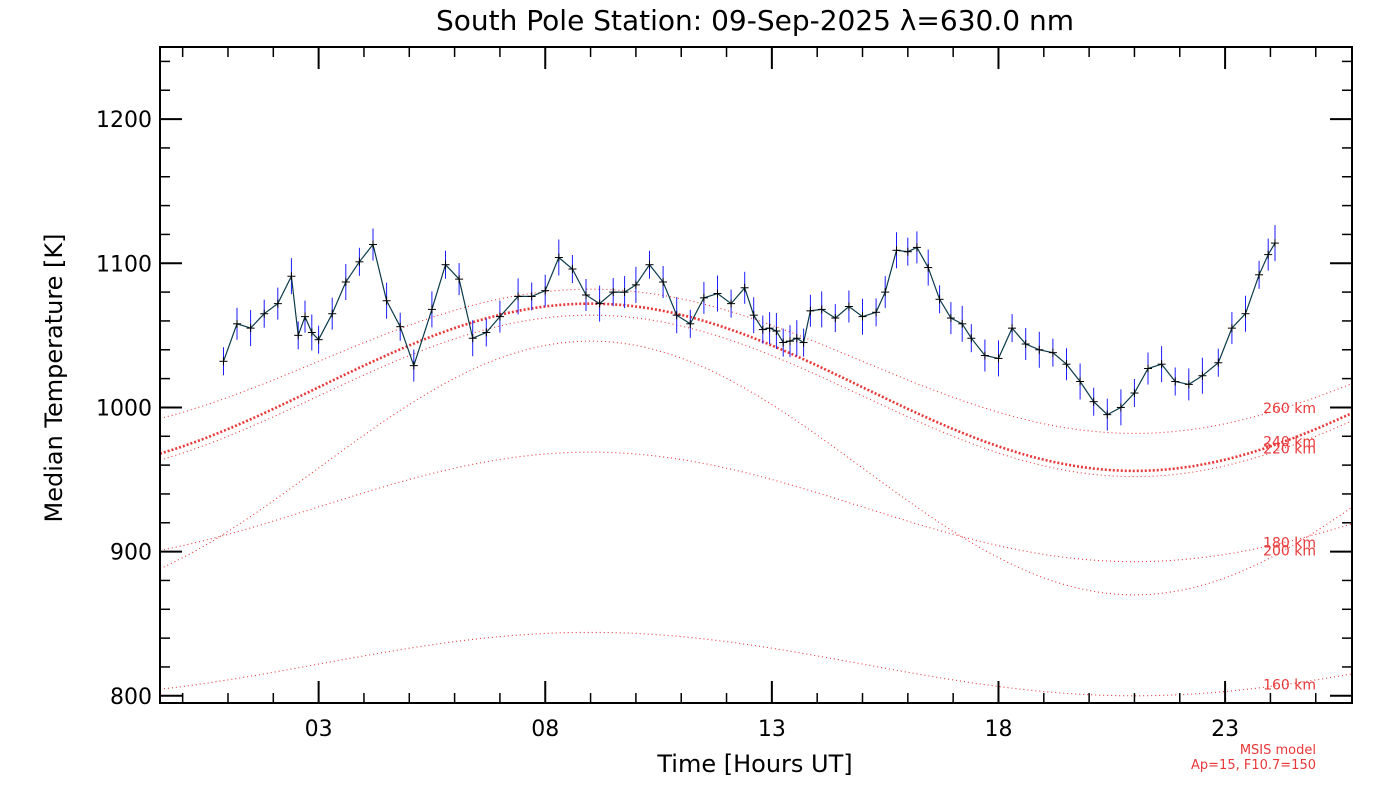  What do you see at coordinates (1289, 443) in the screenshot?
I see `model-label-1: 240 km` at bounding box center [1289, 443].